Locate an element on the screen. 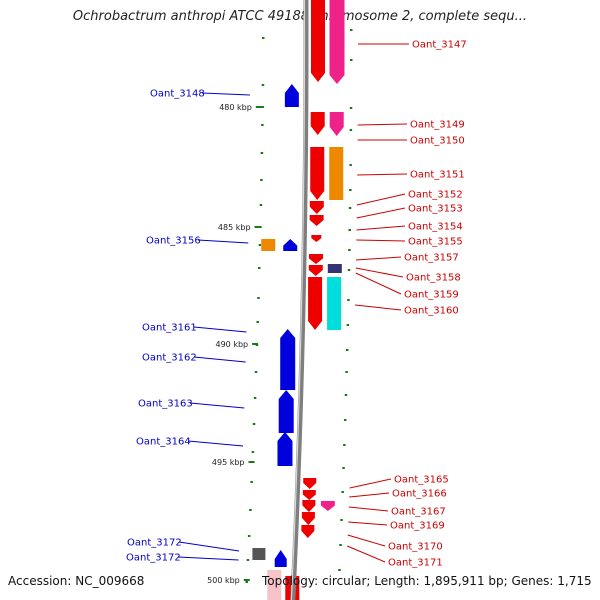 The image size is (600, 600). gene-label: Oant_3159 is located at coordinates (431, 295).